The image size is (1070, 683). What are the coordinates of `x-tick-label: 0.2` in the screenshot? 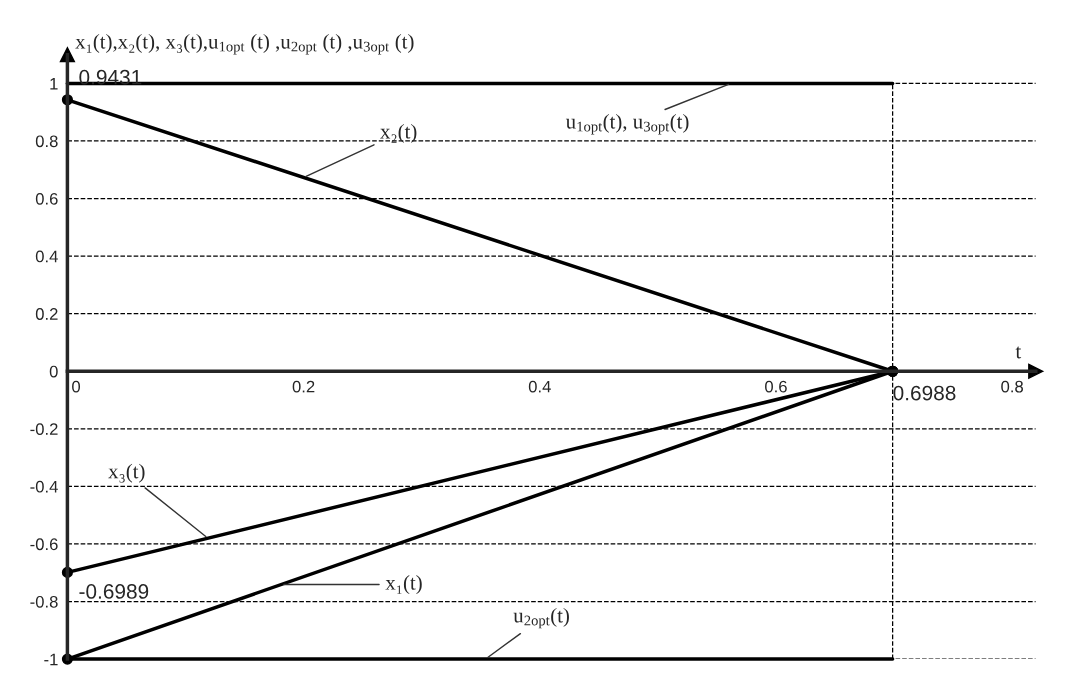 It's located at (303, 386).